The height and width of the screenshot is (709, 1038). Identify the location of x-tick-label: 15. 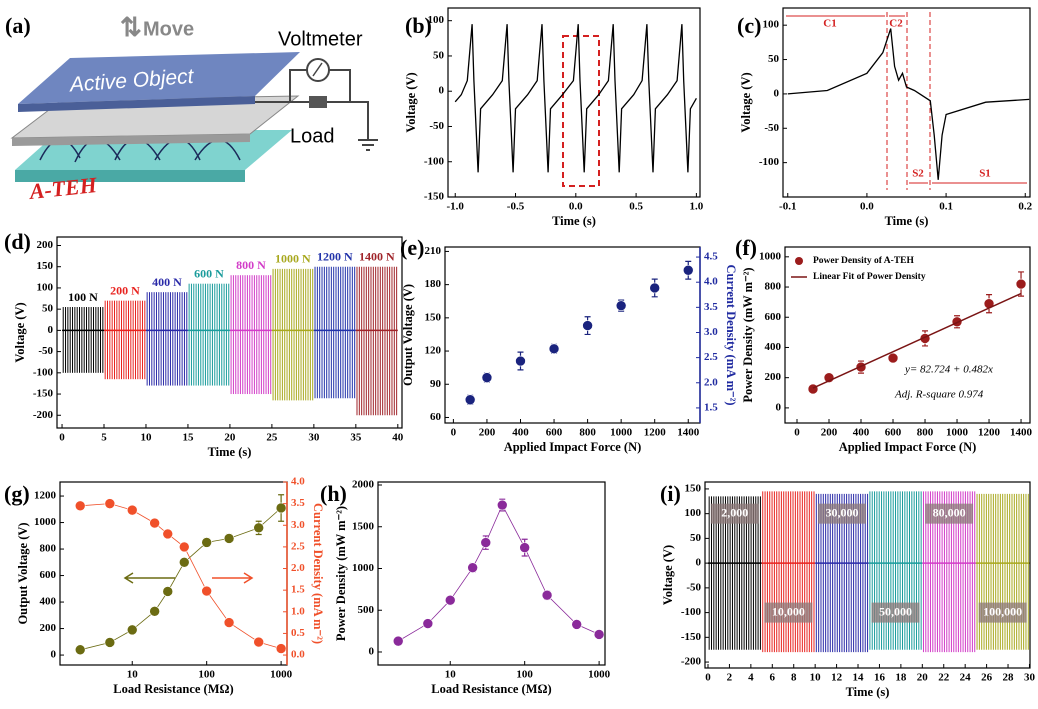
(188, 438).